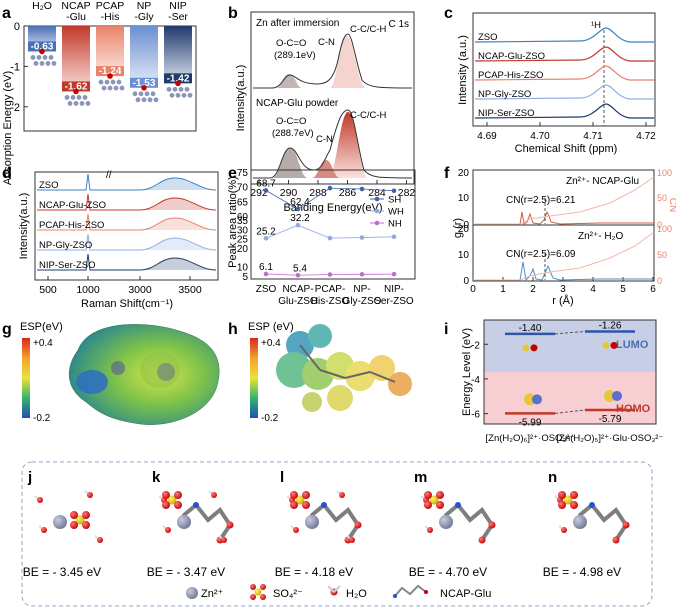 The height and width of the screenshot is (612, 676). What do you see at coordinates (178, 78) in the screenshot?
I see `a-value-label: -1.42` at bounding box center [178, 78].